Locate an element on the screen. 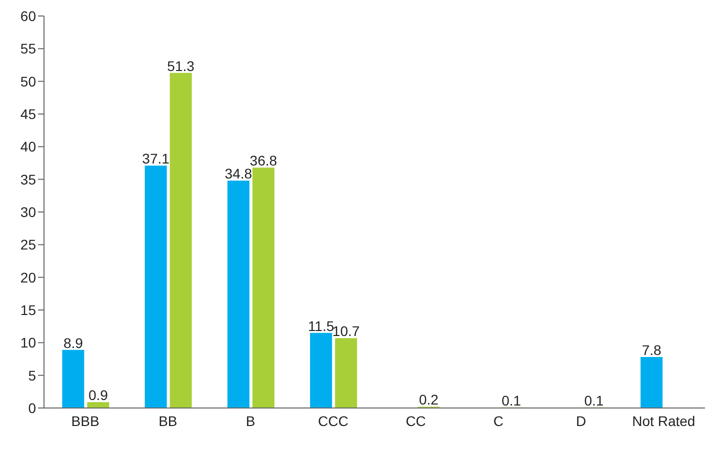  data-label: 34.8 is located at coordinates (238, 174).